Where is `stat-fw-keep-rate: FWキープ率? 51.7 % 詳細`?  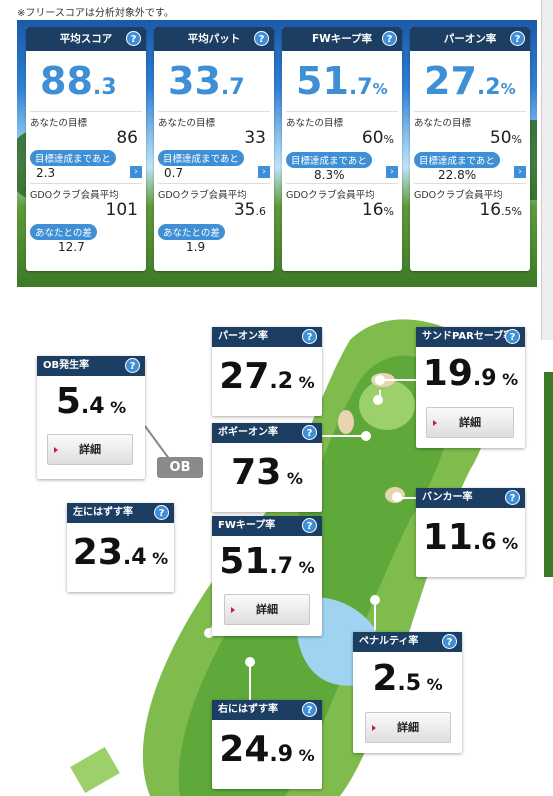
stat-fw-keep-rate: FWキープ率? 51.7 % 詳細 is located at coordinates (267, 576).